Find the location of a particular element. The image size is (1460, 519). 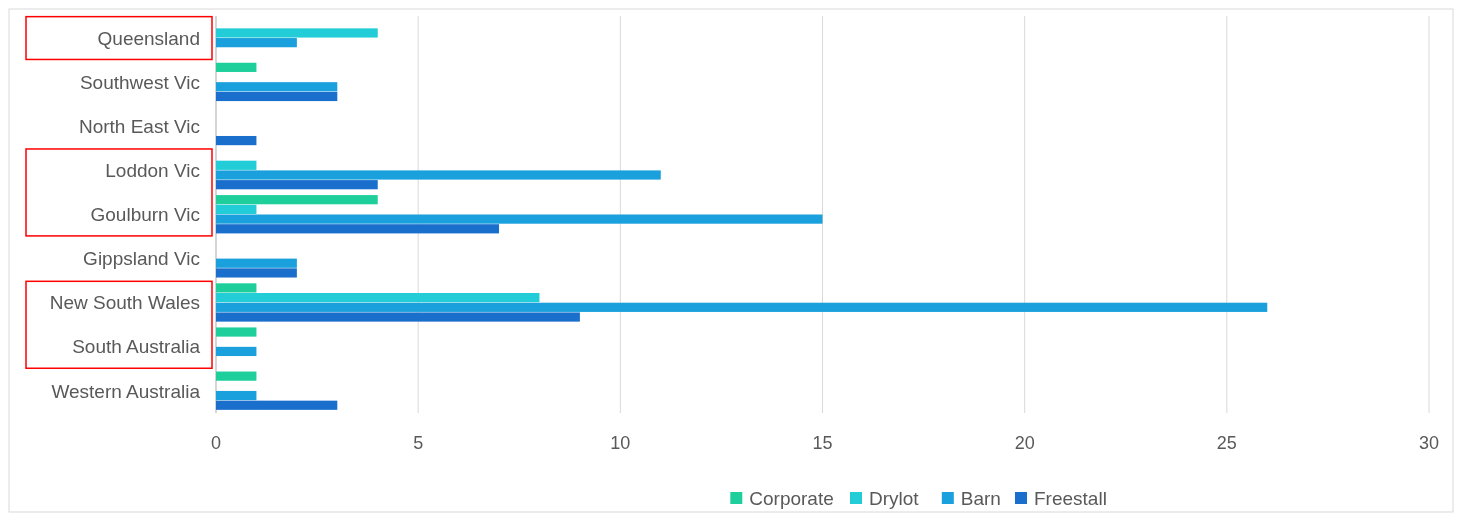

y-tick-label: Gippsland Vic is located at coordinates (141, 259).